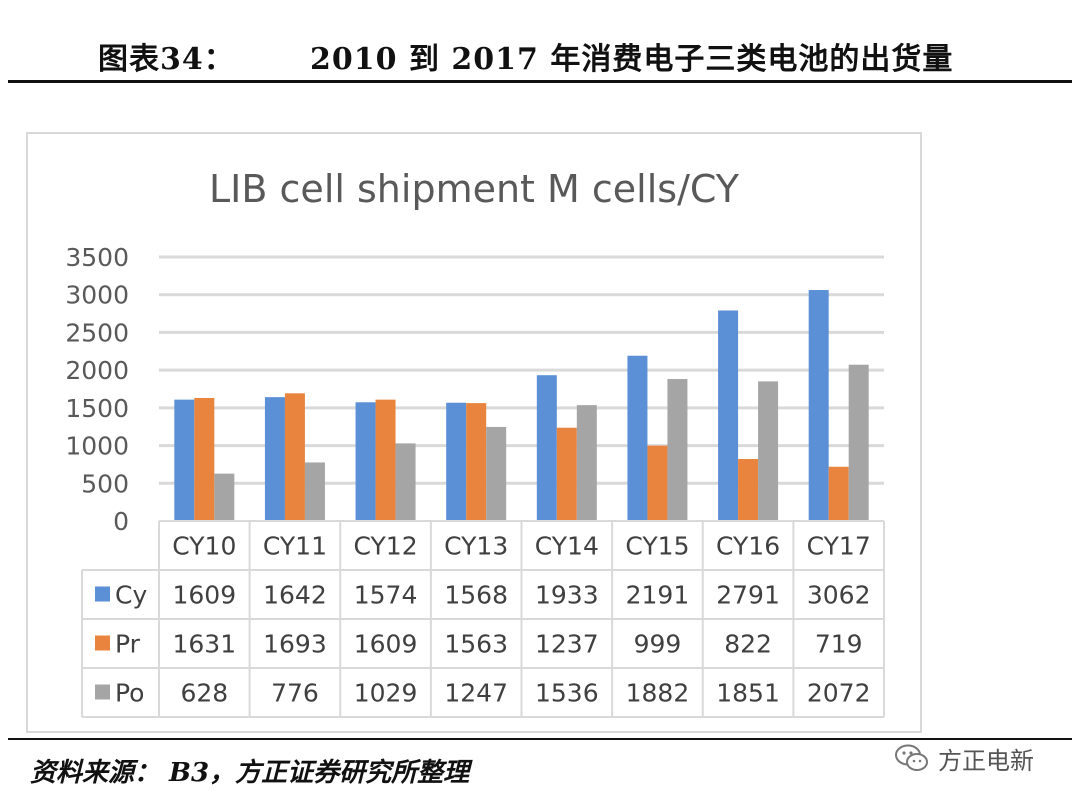 This screenshot has height=803, width=1080. Describe the element at coordinates (97, 408) in the screenshot. I see `y-tick-label: 1500` at that location.